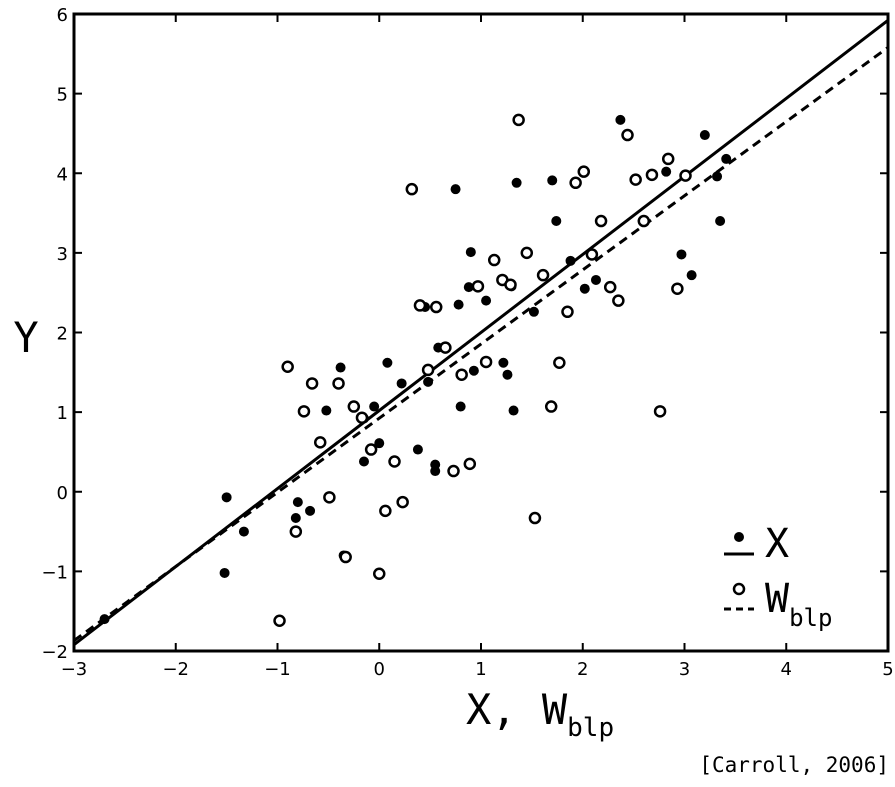  I want to click on y-tick-label-1: −1, so click(54, 572).